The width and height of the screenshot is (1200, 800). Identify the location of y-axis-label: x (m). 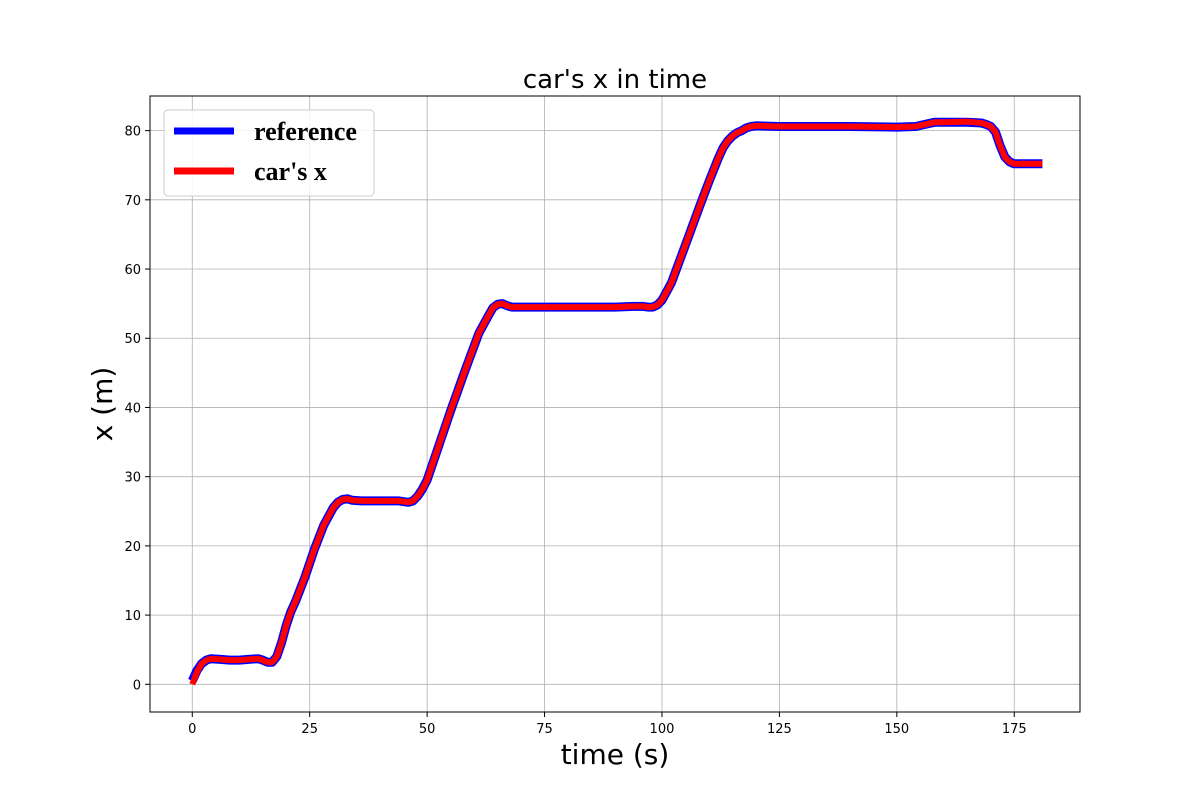
(102, 404).